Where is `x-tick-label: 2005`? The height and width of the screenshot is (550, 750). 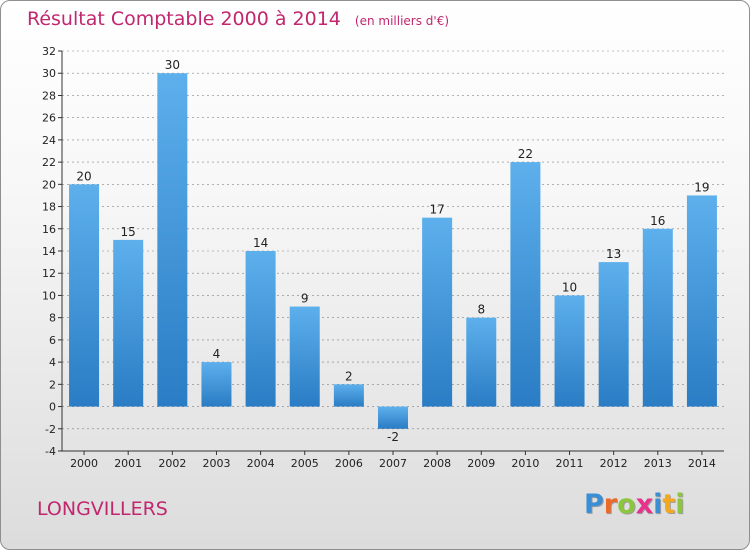 x-tick-label: 2005 is located at coordinates (305, 463).